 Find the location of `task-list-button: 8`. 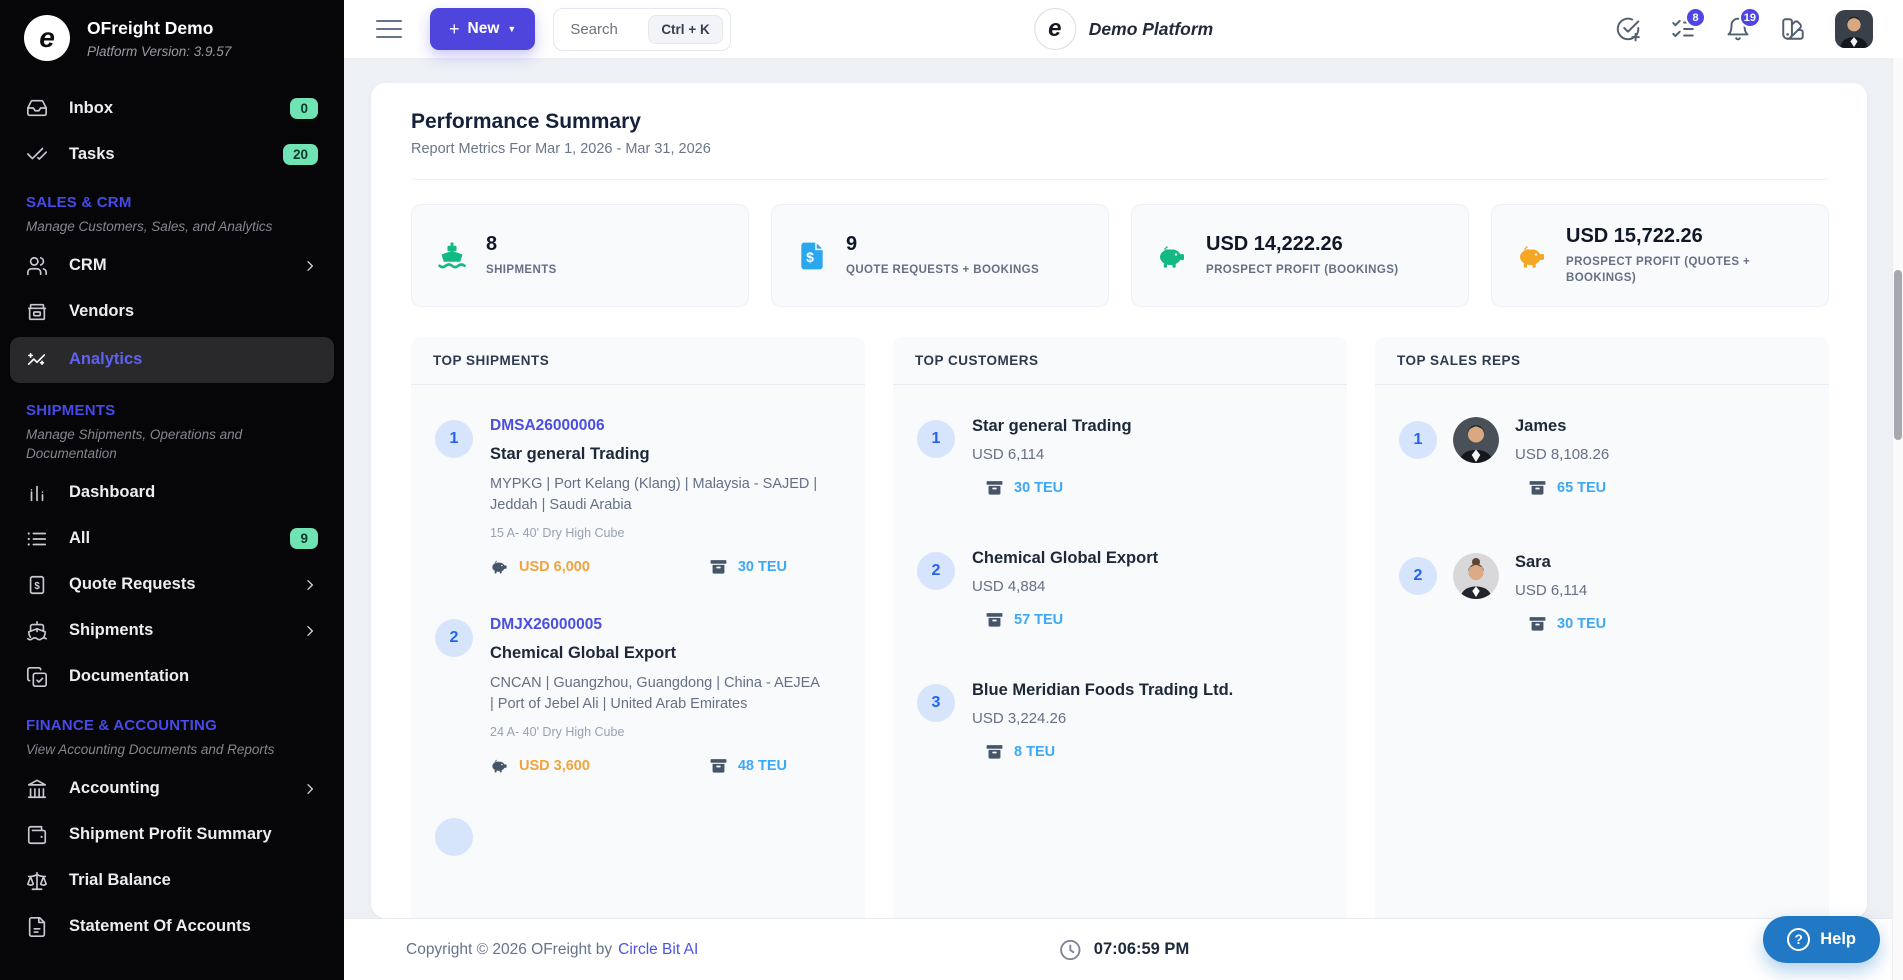

task-list-button: 8 is located at coordinates (1688, 24).